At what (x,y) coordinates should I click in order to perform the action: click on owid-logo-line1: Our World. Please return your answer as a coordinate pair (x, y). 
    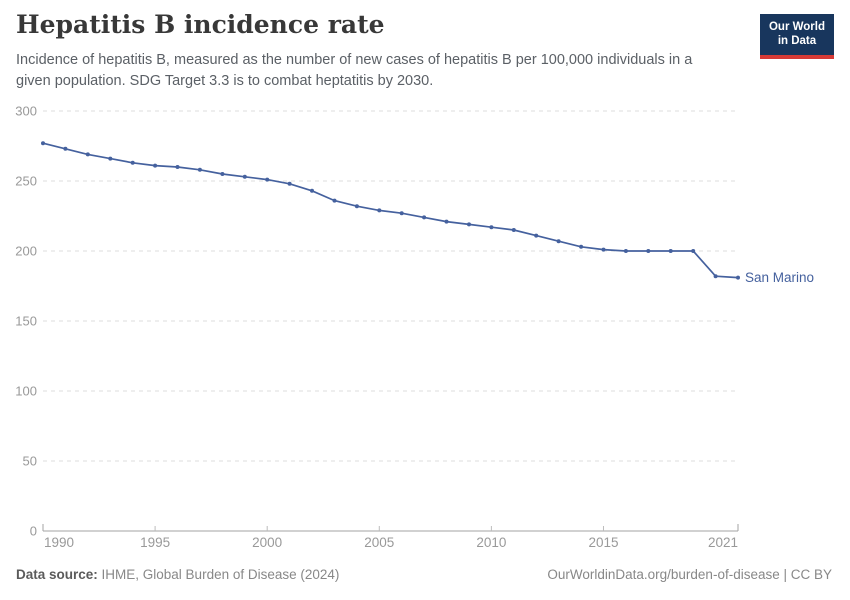
    Looking at the image, I should click on (796, 27).